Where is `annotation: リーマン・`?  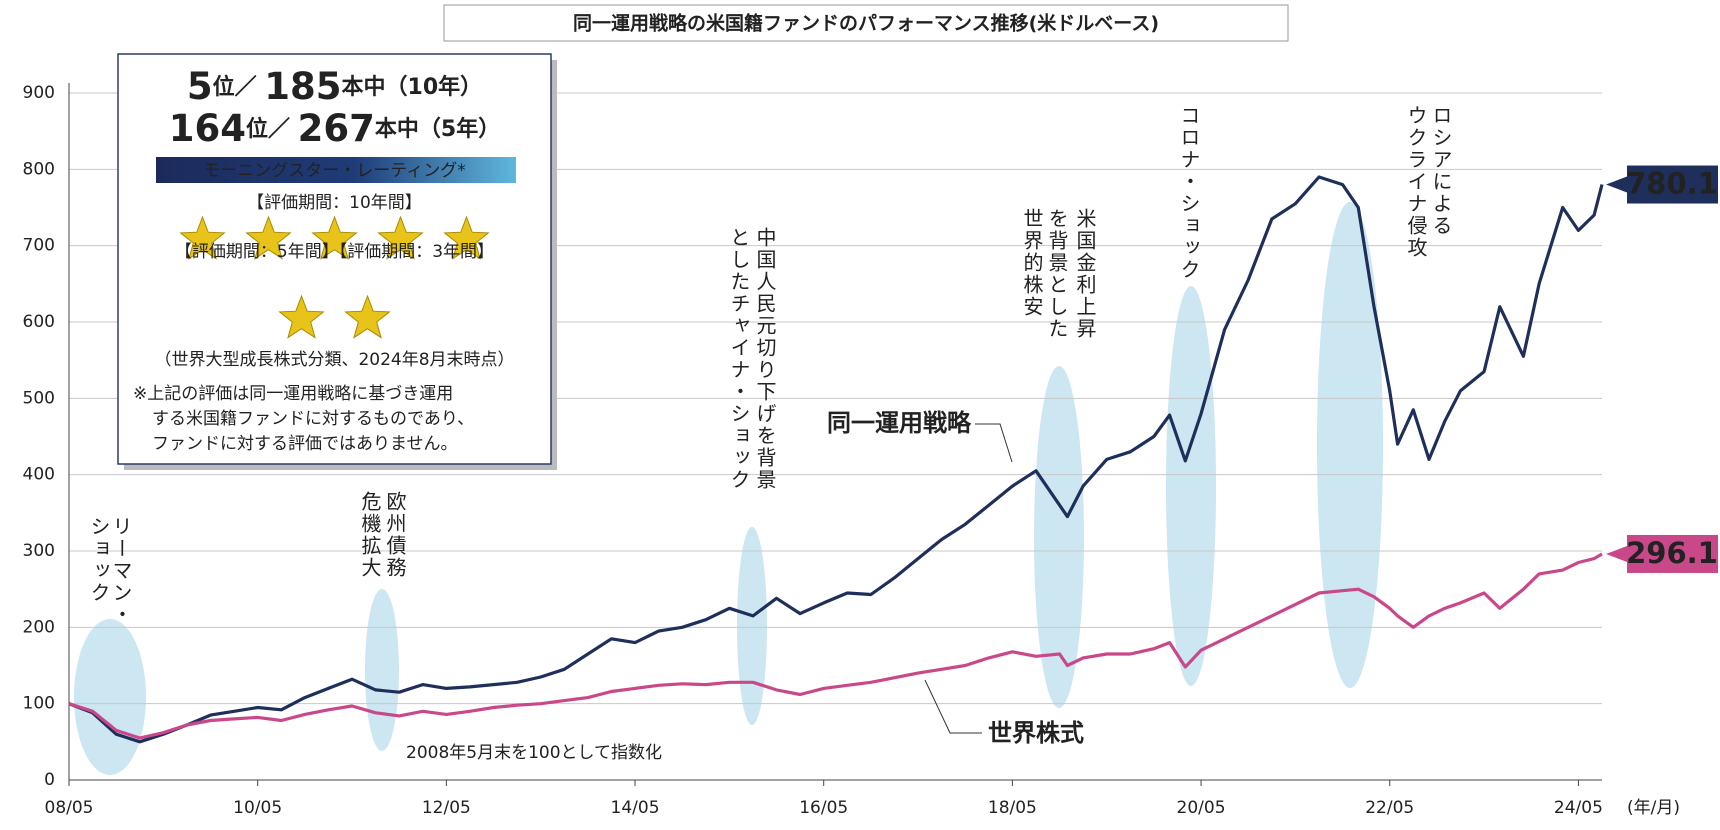
annotation: リーマン・ is located at coordinates (121, 571).